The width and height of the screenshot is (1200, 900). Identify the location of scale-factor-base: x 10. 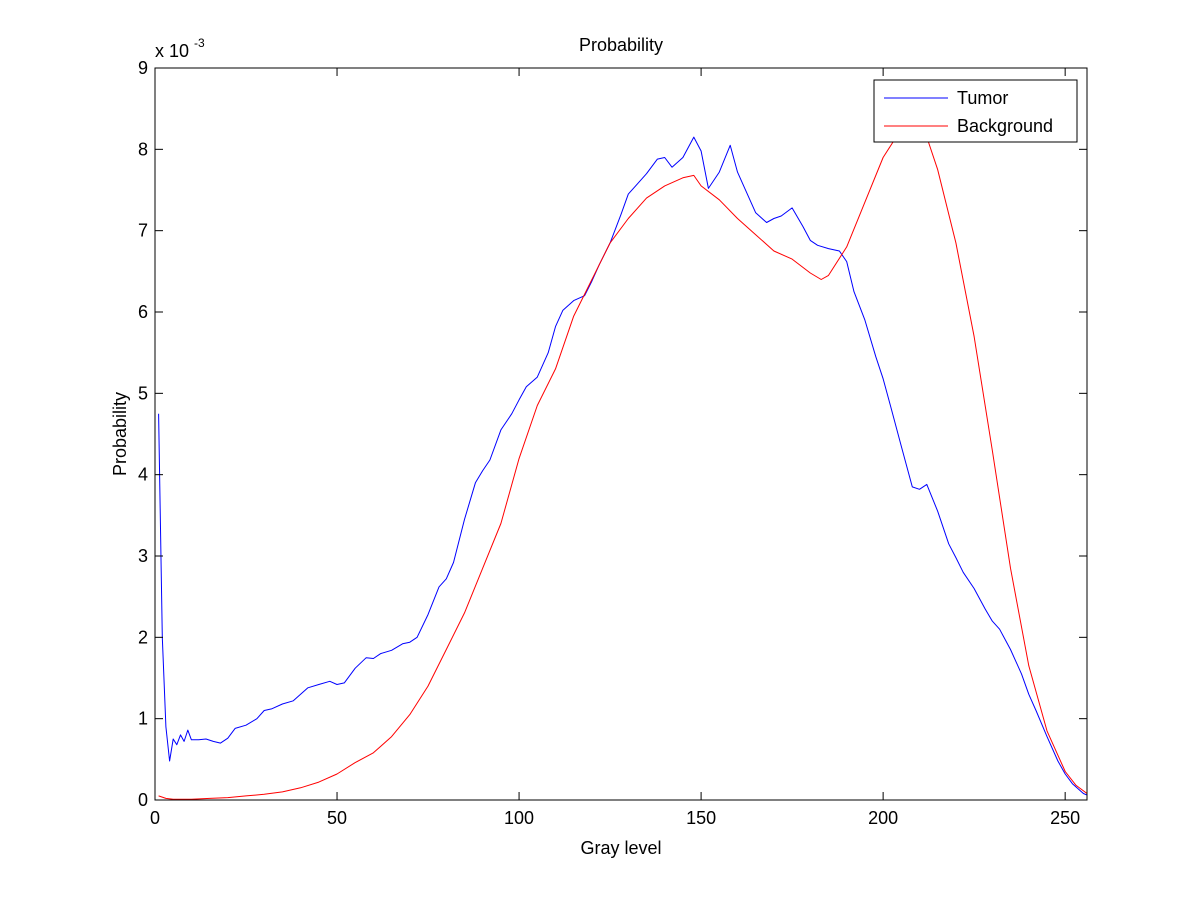
(172, 51).